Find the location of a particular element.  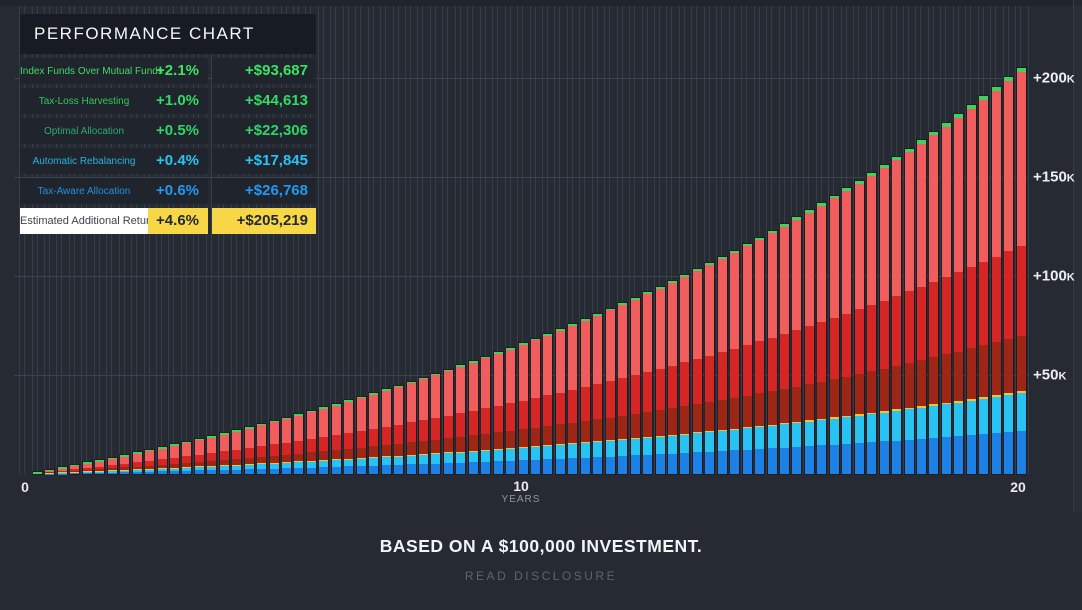

chart-bar-q20 is located at coordinates (274, 447).